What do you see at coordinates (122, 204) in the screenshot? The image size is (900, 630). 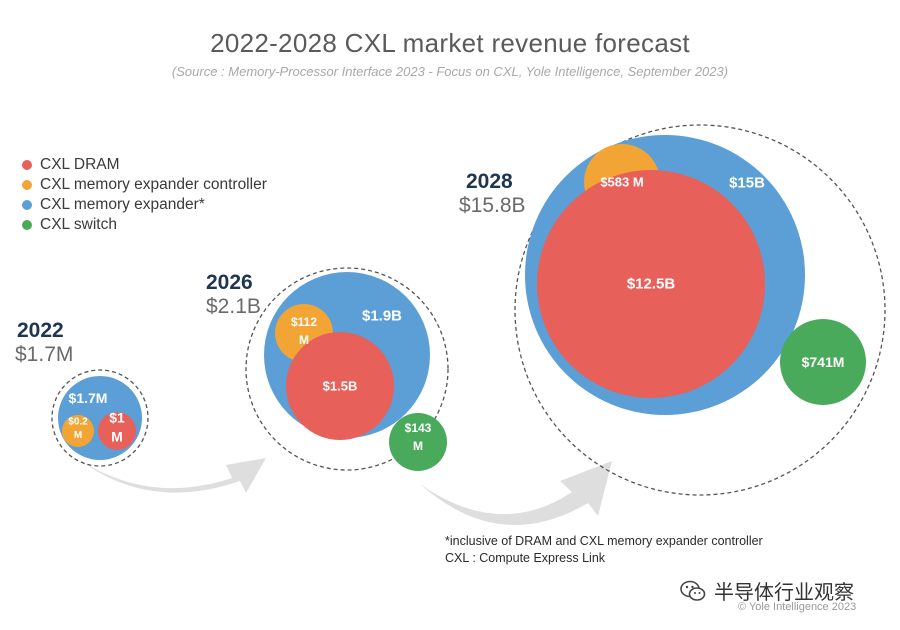 I see `legend-label-expander: CXL memory expander*` at bounding box center [122, 204].